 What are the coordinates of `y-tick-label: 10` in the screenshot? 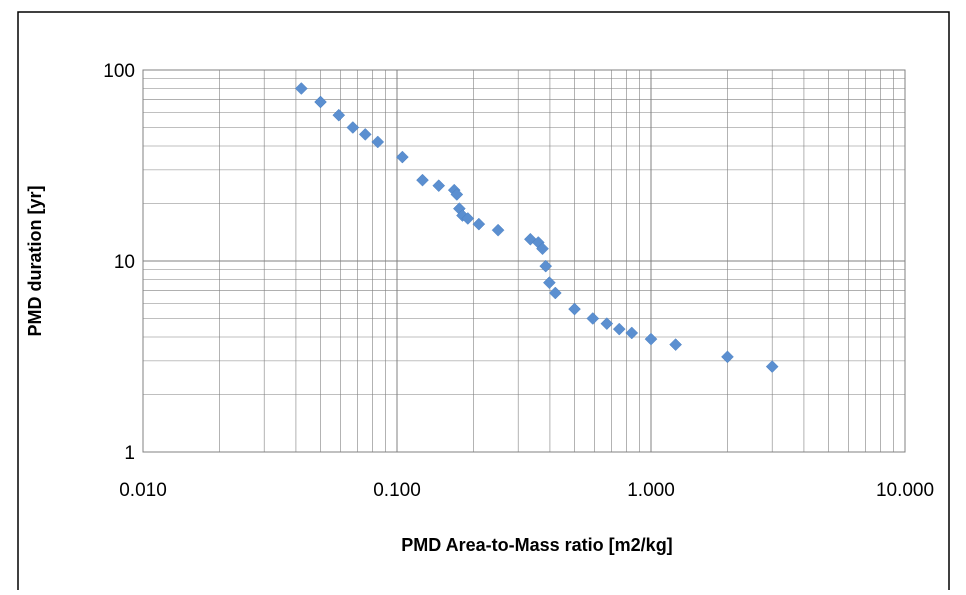 It's located at (124, 262).